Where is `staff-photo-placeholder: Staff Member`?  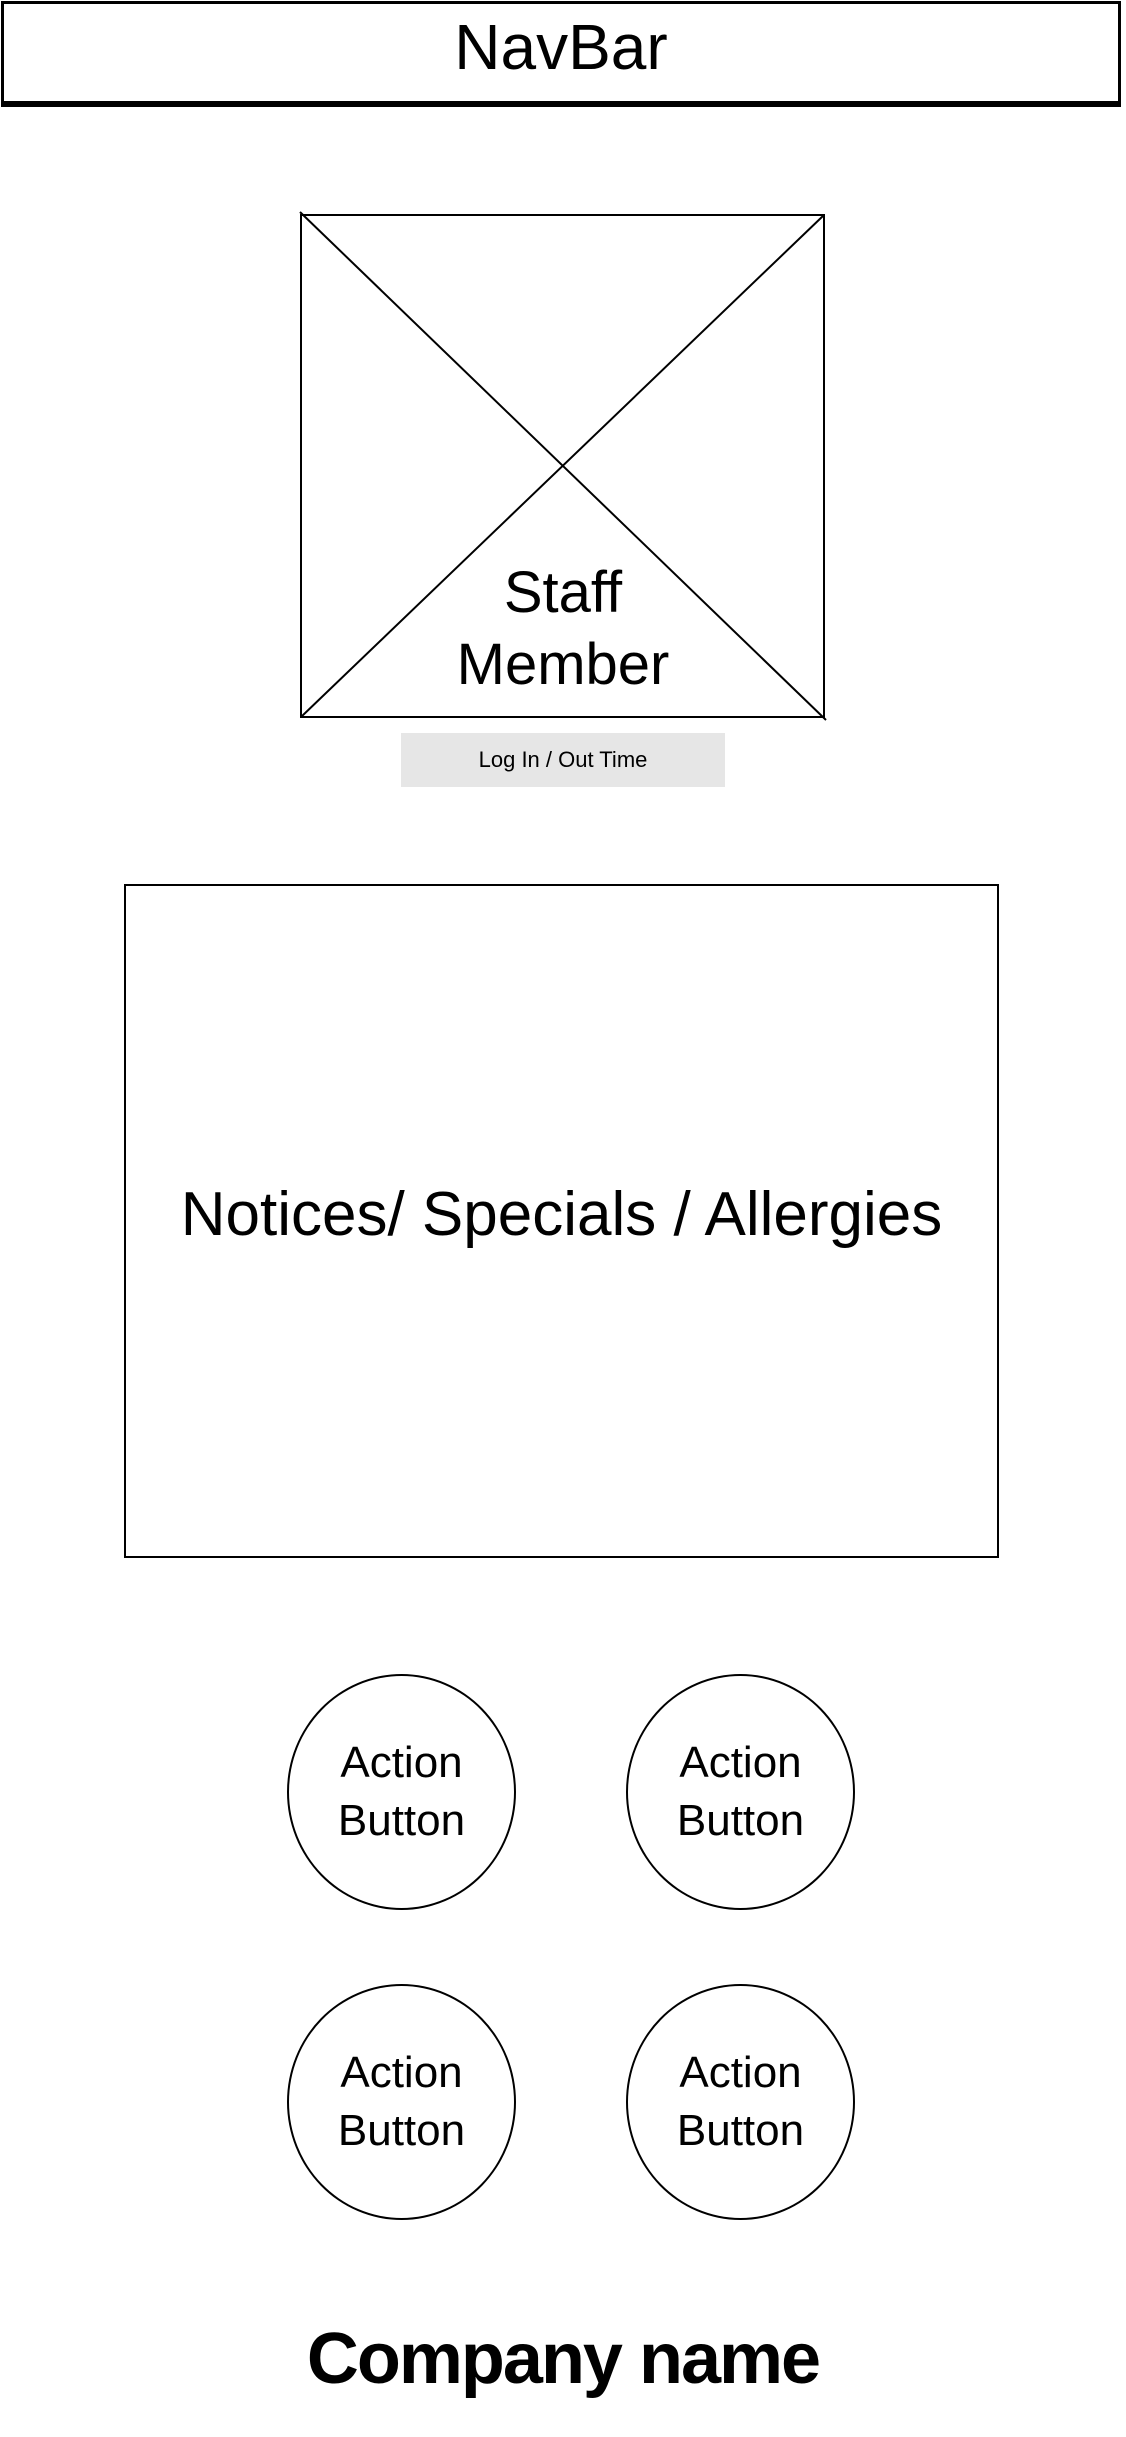 staff-photo-placeholder: Staff Member is located at coordinates (563, 466).